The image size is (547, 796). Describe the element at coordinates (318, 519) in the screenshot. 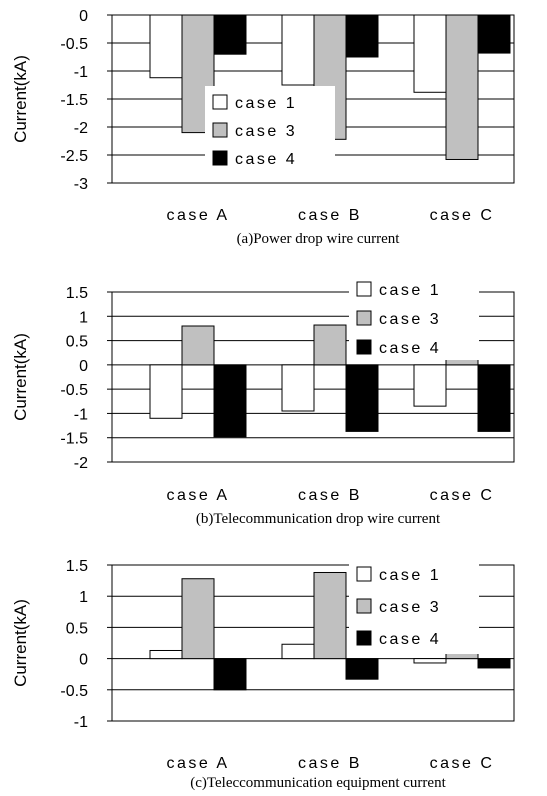

I see `chart-caption: (b)Telecommunication drop wire current` at that location.